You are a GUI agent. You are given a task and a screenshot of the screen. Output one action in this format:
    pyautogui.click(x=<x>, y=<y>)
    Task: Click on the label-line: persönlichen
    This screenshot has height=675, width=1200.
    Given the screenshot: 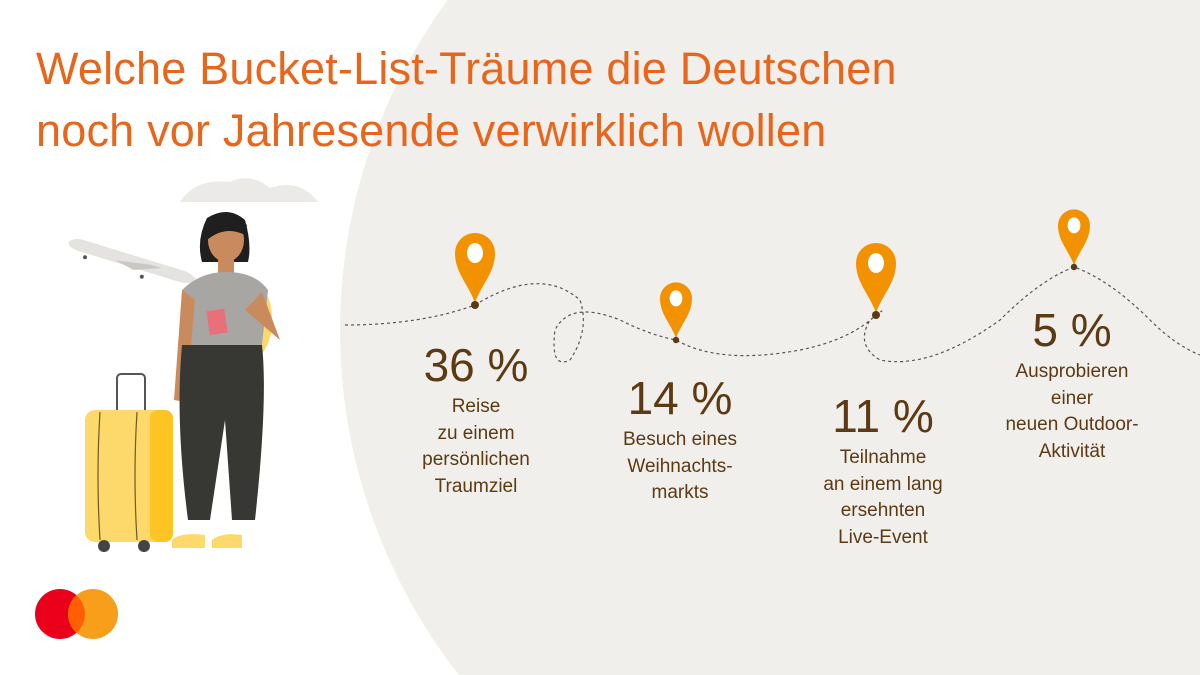 What is the action you would take?
    pyautogui.click(x=476, y=459)
    